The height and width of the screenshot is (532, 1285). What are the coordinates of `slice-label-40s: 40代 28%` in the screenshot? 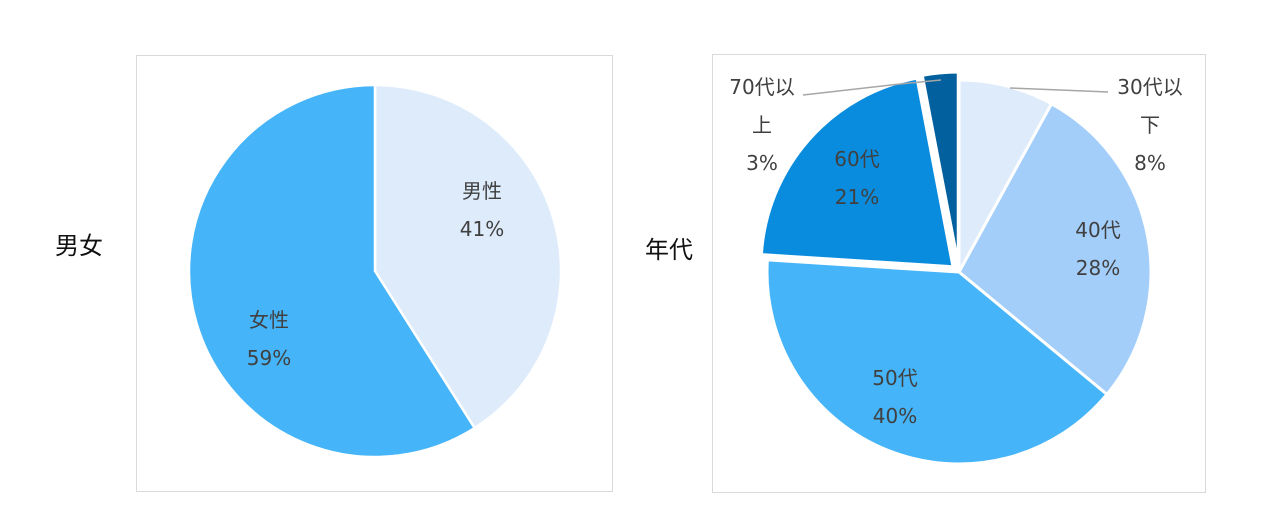 It's located at (1097, 249).